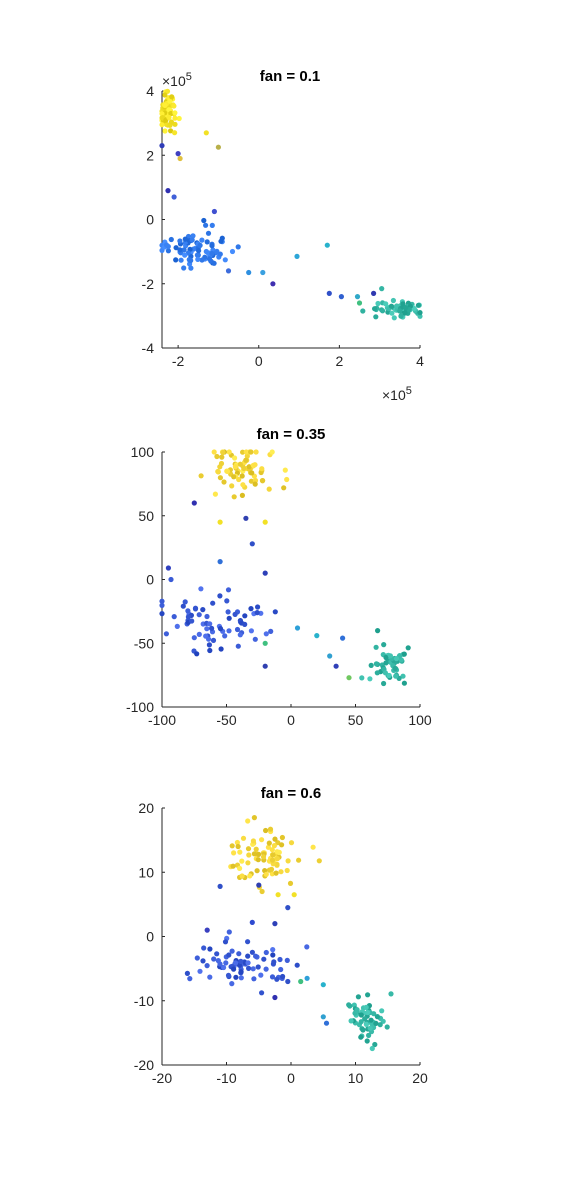  I want to click on x-tick-label: 50, so click(356, 720).